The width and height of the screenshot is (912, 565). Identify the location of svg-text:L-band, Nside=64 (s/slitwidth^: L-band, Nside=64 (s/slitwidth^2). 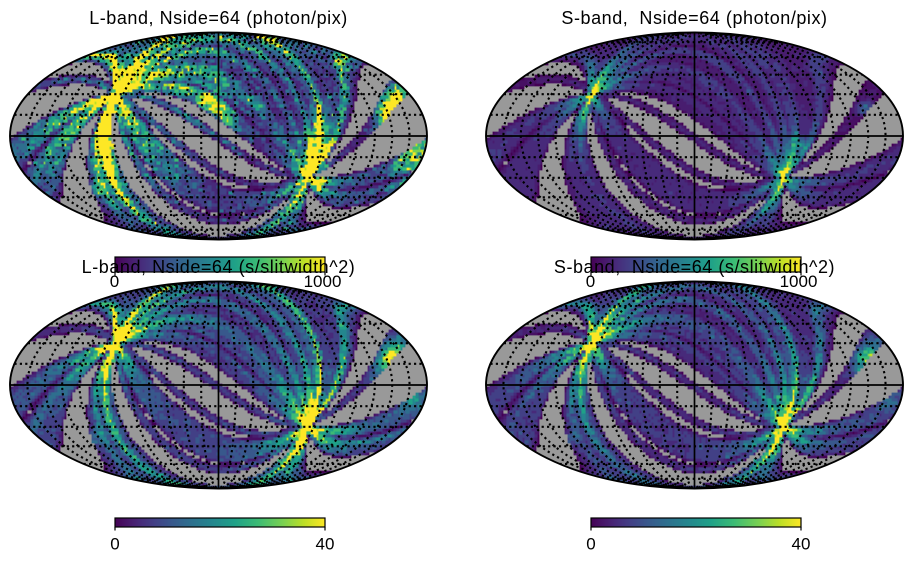
(219, 267).